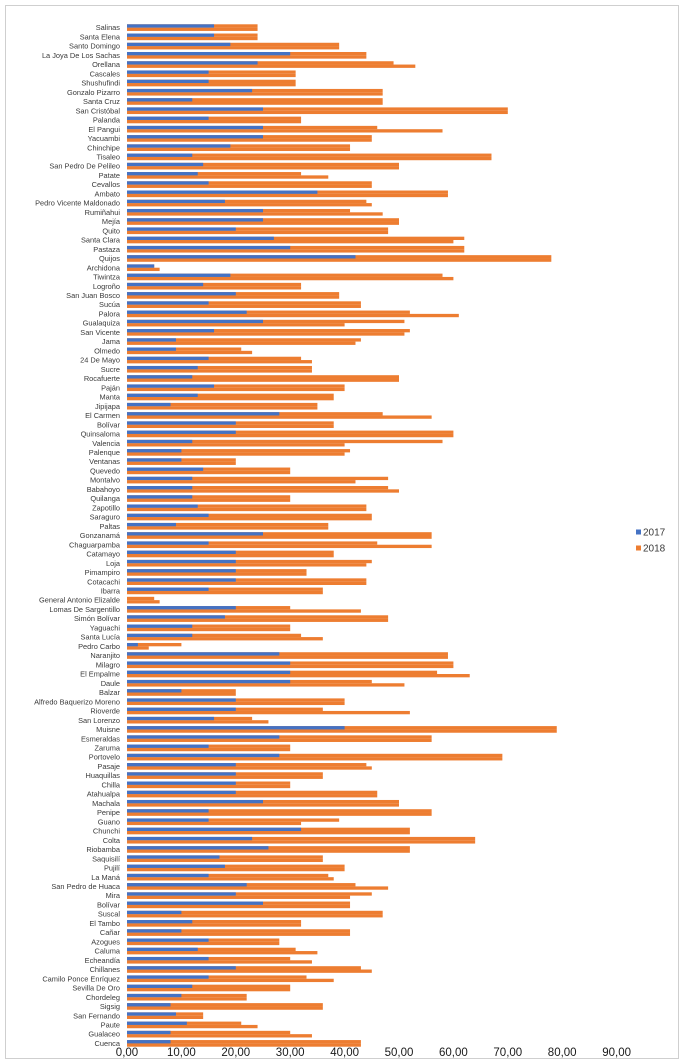 Image resolution: width=684 pixels, height=1064 pixels. What do you see at coordinates (100, 36) in the screenshot?
I see `category-label: Santa Elena` at bounding box center [100, 36].